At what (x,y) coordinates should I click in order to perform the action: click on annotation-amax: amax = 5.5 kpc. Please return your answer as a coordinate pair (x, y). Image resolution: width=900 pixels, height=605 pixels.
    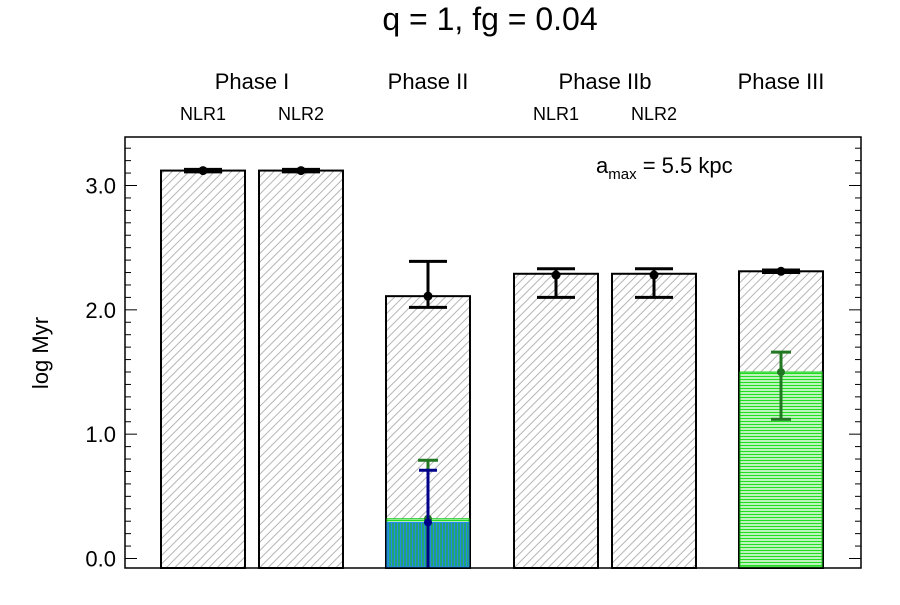
    Looking at the image, I should click on (664, 168).